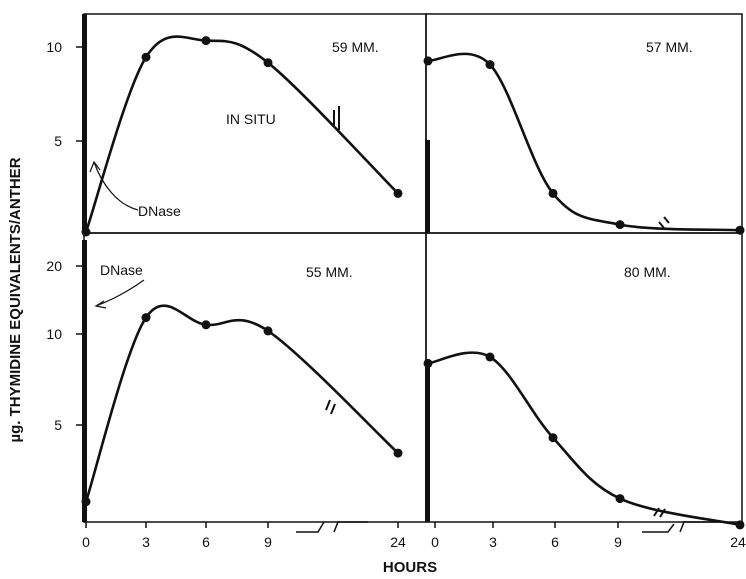 The height and width of the screenshot is (579, 746). What do you see at coordinates (84, 123) in the screenshot?
I see `y-axis-bar-top-left` at bounding box center [84, 123].